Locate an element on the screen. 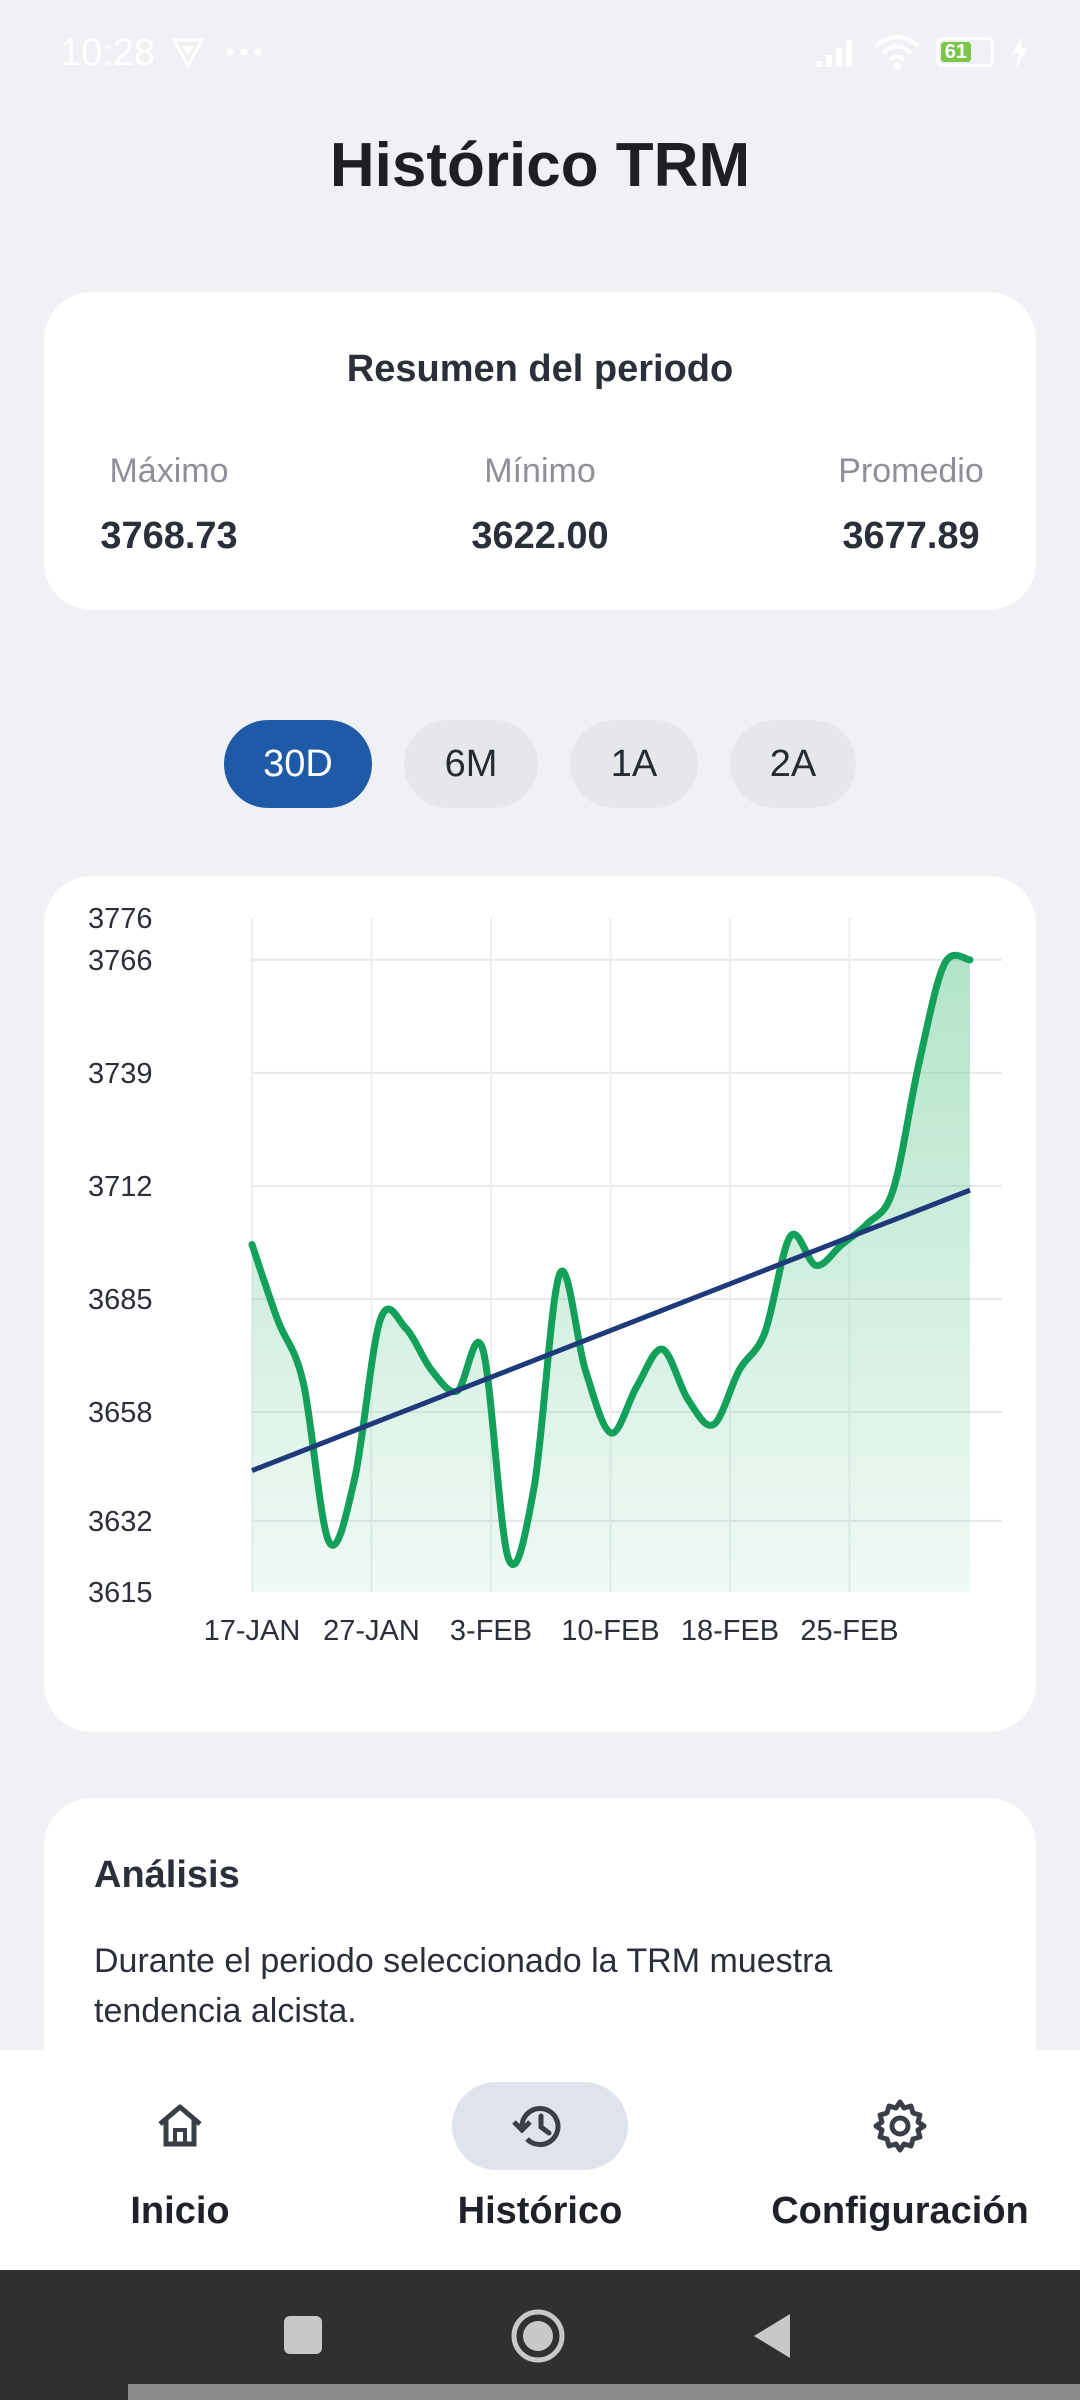  x-tick-label: 27-JAN is located at coordinates (371, 1631).